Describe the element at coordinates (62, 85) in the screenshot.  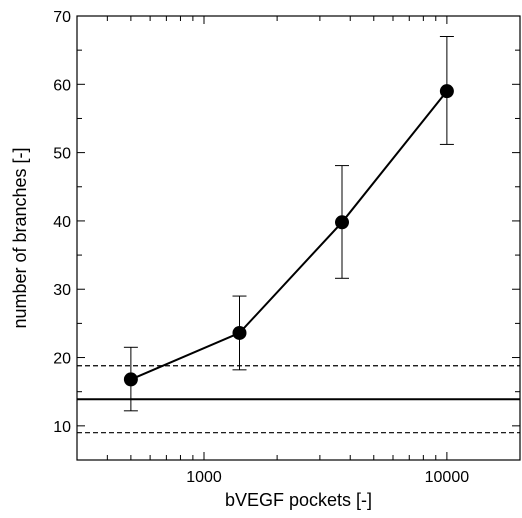
I see `y-tick-label: 60` at that location.